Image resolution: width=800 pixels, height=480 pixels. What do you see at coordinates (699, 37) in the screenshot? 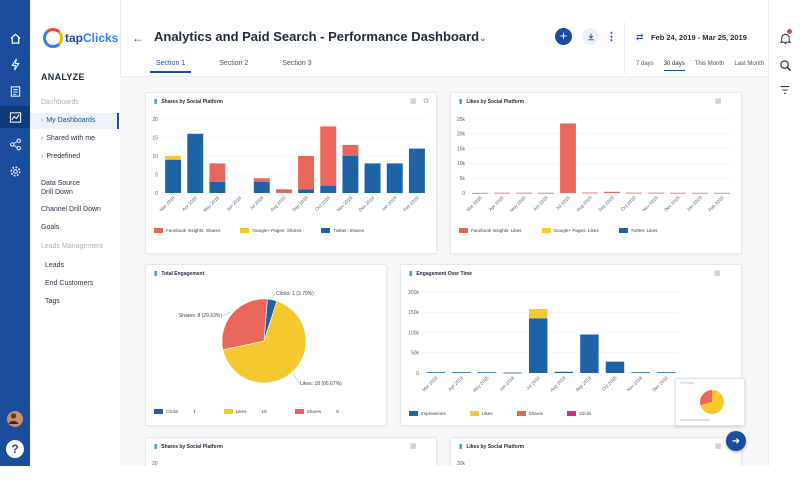
I see `date-range: Feb 24, 2019 - Mar 25, 2019` at bounding box center [699, 37].